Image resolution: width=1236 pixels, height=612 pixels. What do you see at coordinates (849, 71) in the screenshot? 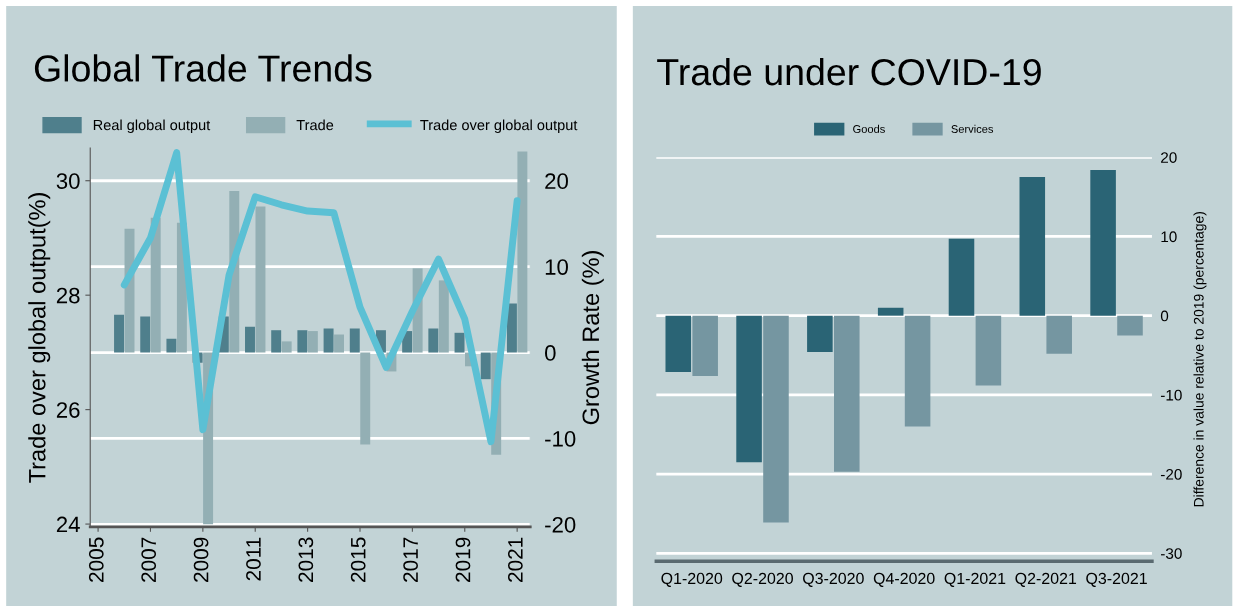
I see `chart-title: Trade under COVID-19` at bounding box center [849, 71].